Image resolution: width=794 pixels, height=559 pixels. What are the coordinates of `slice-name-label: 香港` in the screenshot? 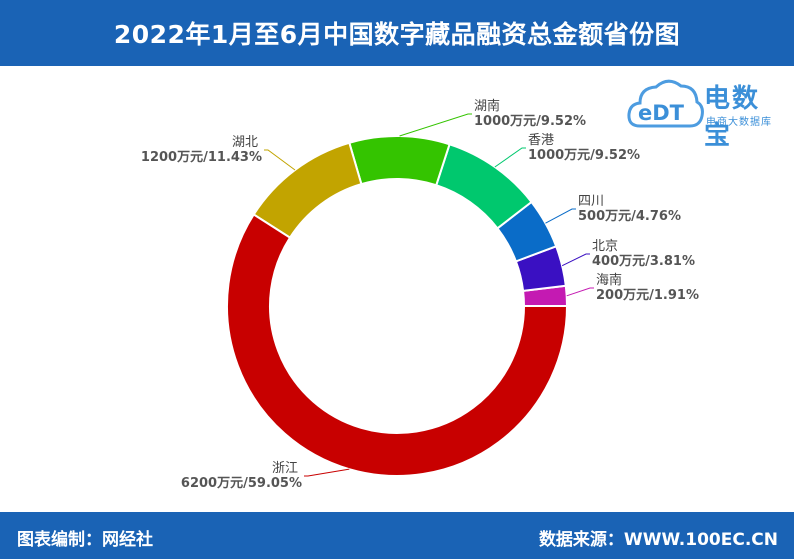 It's located at (541, 140).